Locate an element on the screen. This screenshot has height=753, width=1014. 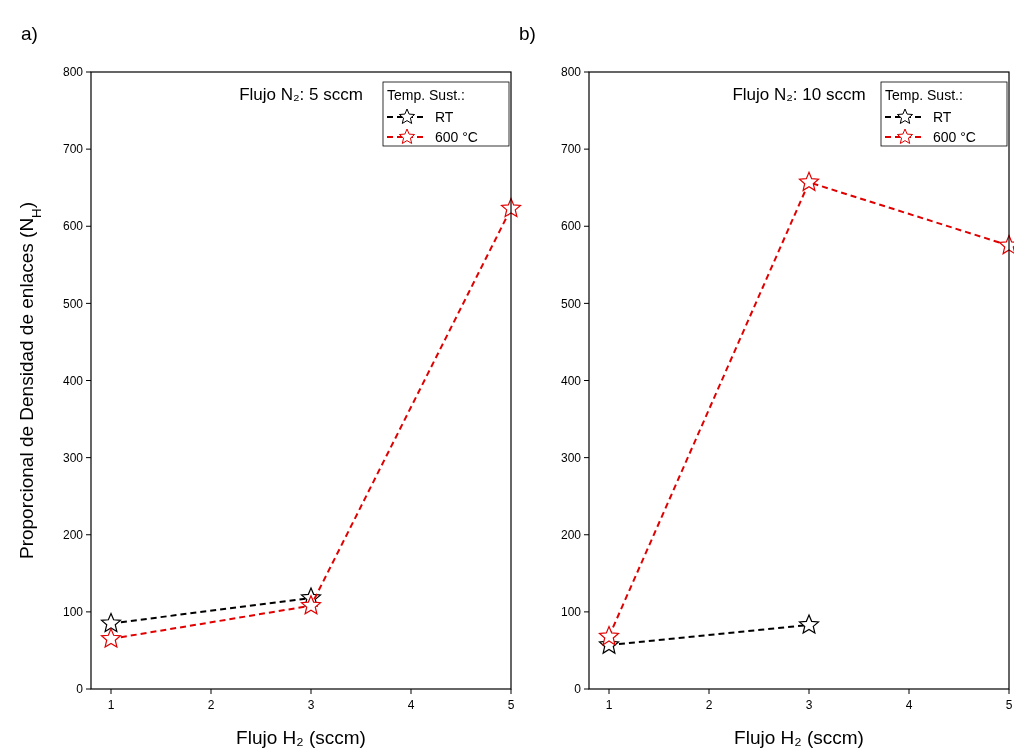
text: Flujo N₂: 5 sccm is located at coordinates (301, 94).